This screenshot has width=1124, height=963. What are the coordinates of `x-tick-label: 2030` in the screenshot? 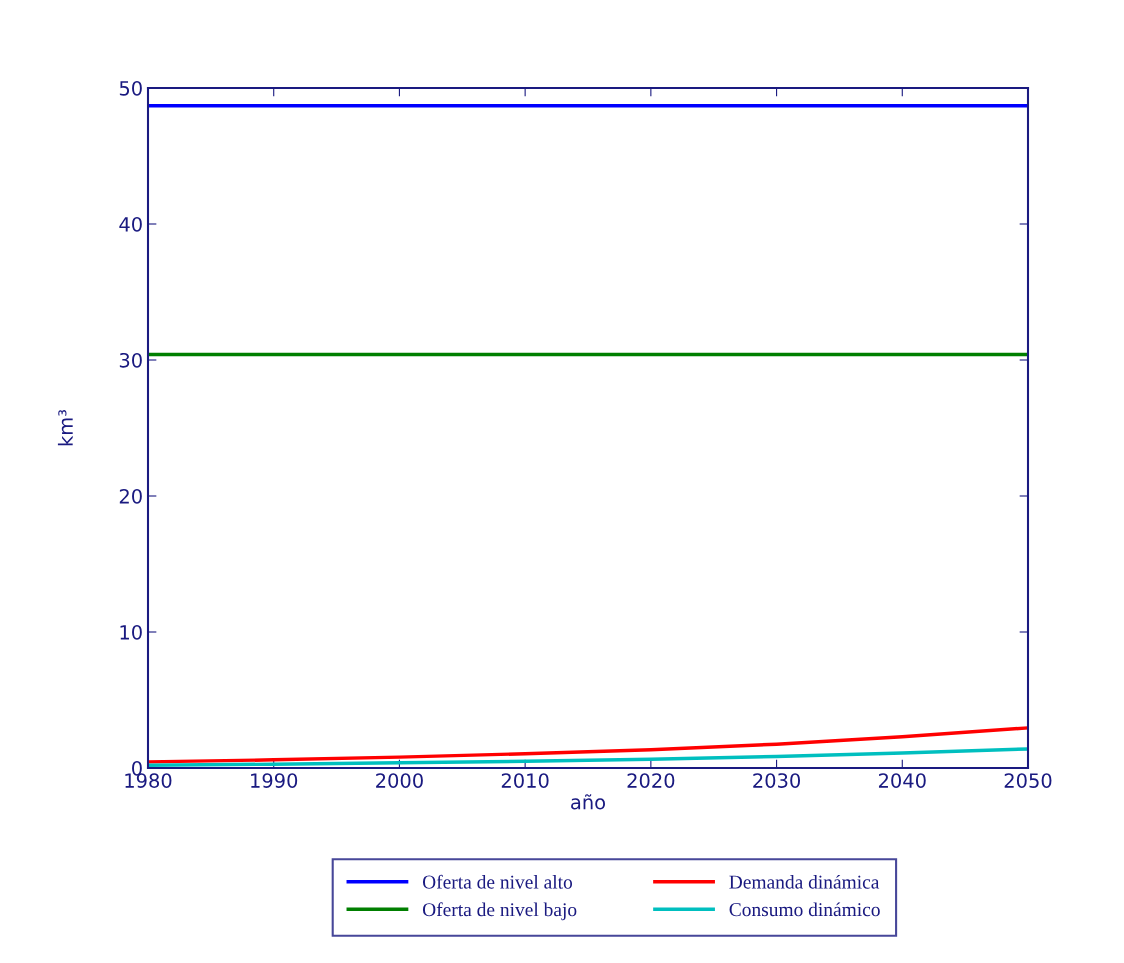 It's located at (777, 780).